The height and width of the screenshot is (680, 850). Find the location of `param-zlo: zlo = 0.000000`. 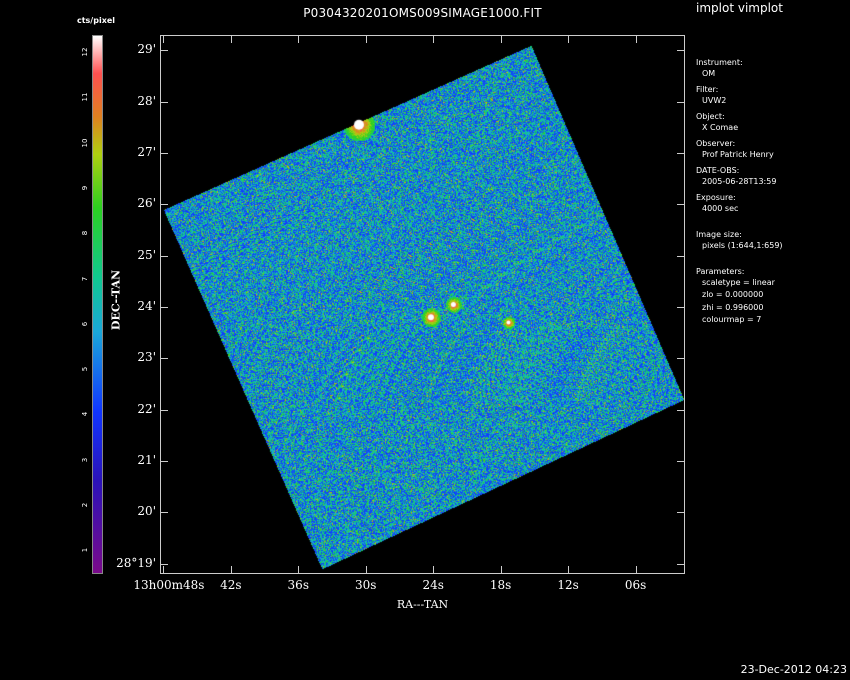

param-zlo: zlo = 0.000000 is located at coordinates (733, 294).